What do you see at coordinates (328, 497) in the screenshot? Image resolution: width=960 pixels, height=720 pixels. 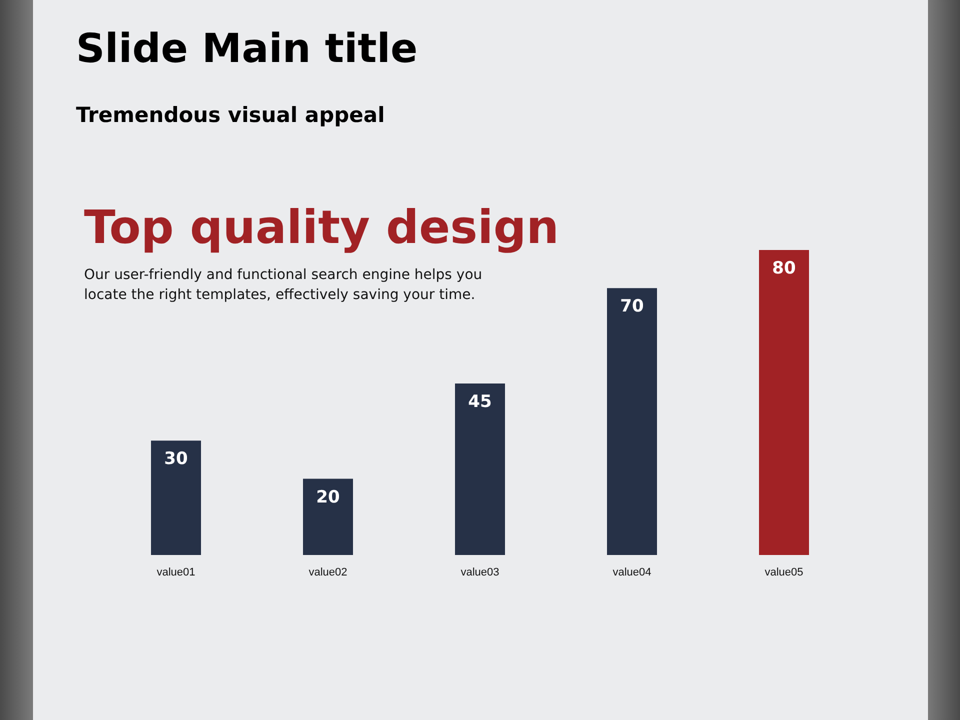 I see `data-label: 20` at bounding box center [328, 497].